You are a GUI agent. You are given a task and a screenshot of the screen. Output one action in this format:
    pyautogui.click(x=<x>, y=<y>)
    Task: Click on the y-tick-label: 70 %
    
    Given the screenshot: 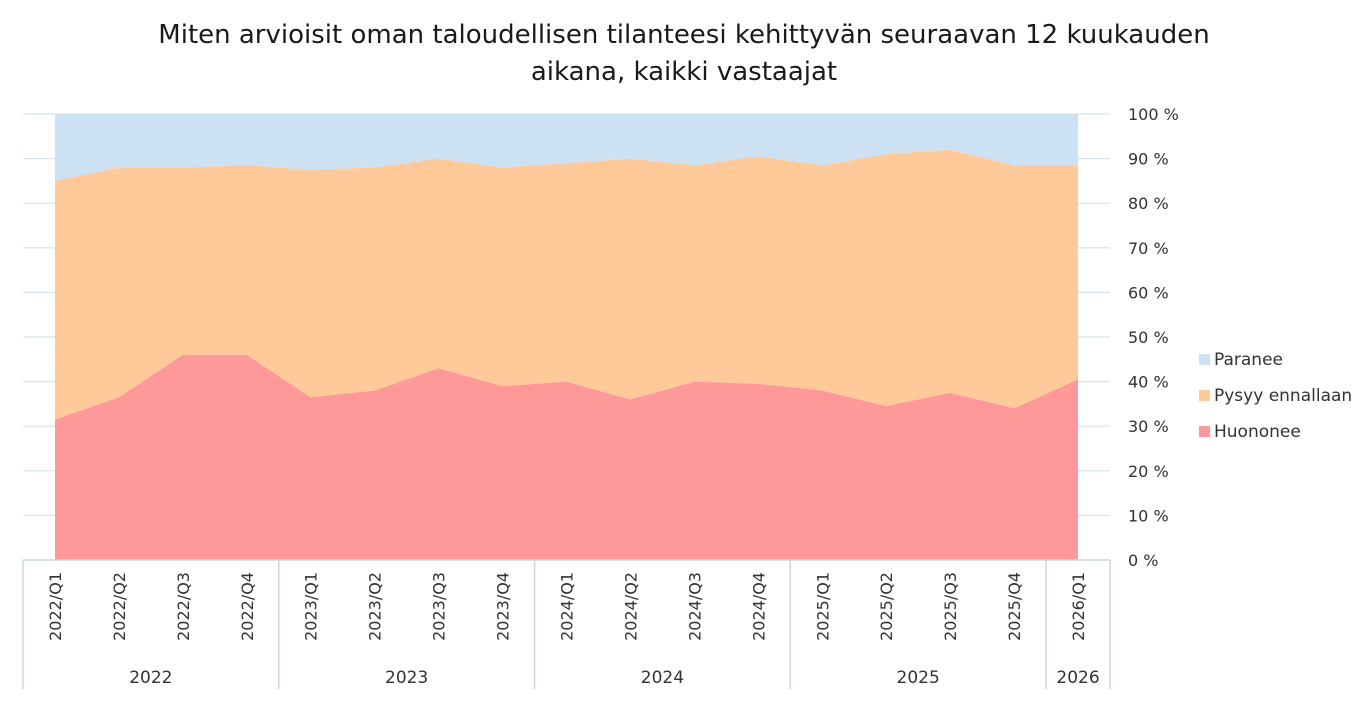 What is the action you would take?
    pyautogui.click(x=1148, y=248)
    